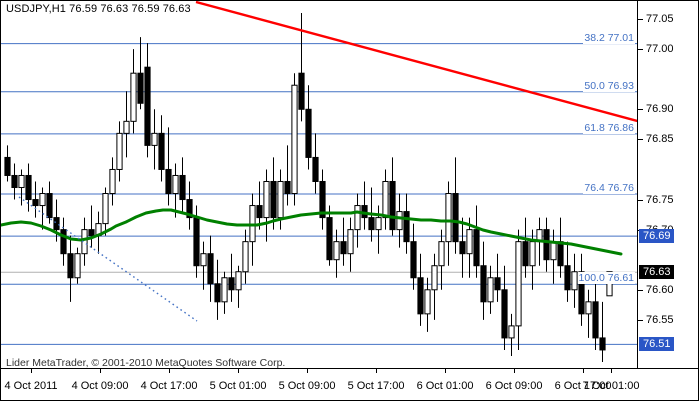  I want to click on time-tick-label: 5 Oct 17:00, so click(376, 386).